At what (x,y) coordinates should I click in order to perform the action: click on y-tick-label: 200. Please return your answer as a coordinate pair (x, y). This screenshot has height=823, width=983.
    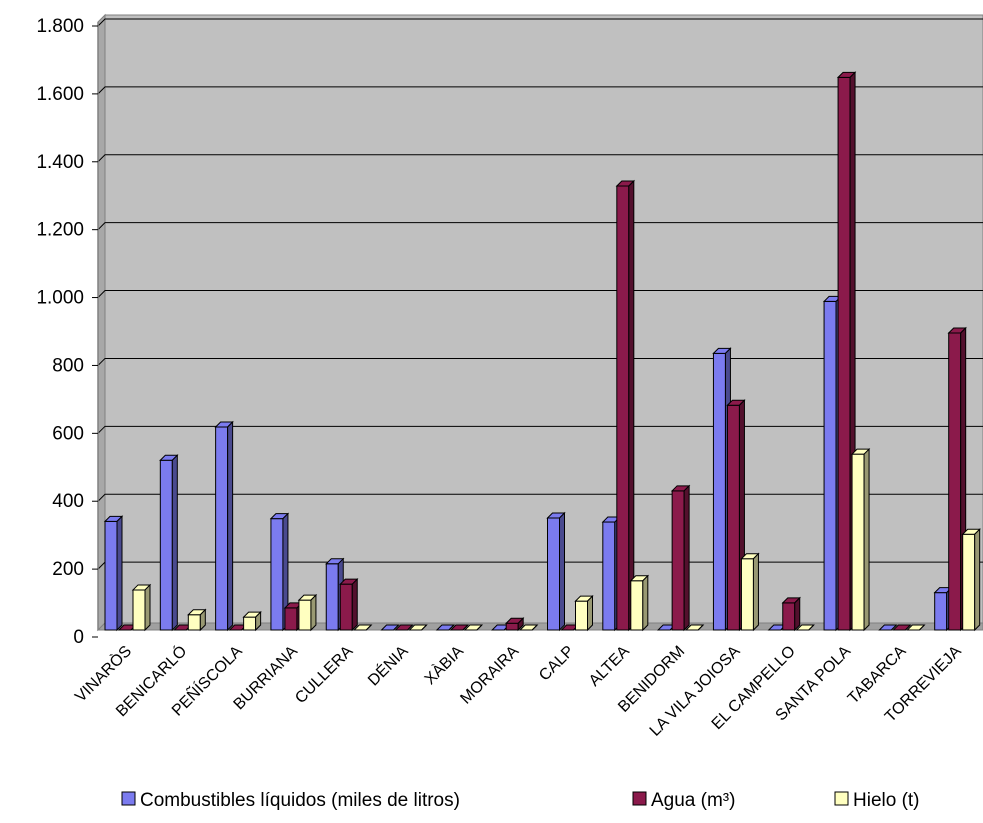
    Looking at the image, I should click on (68, 569).